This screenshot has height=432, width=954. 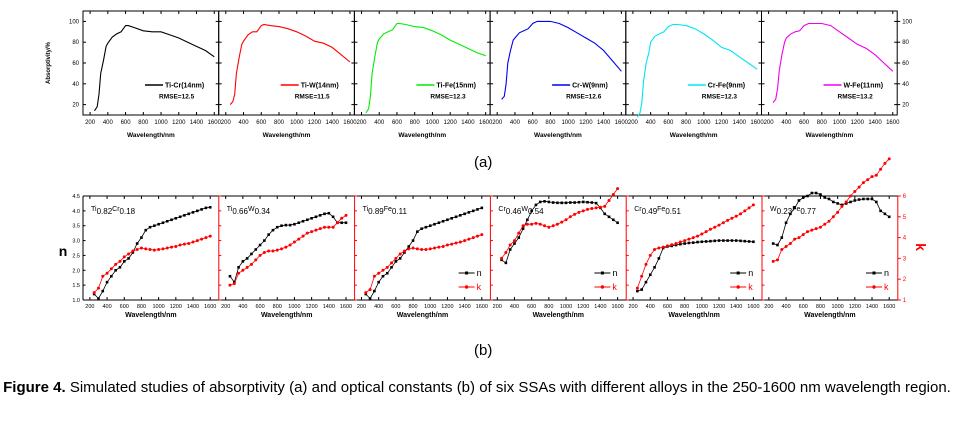 What do you see at coordinates (74, 22) in the screenshot?
I see `y-tick-label: 100` at bounding box center [74, 22].